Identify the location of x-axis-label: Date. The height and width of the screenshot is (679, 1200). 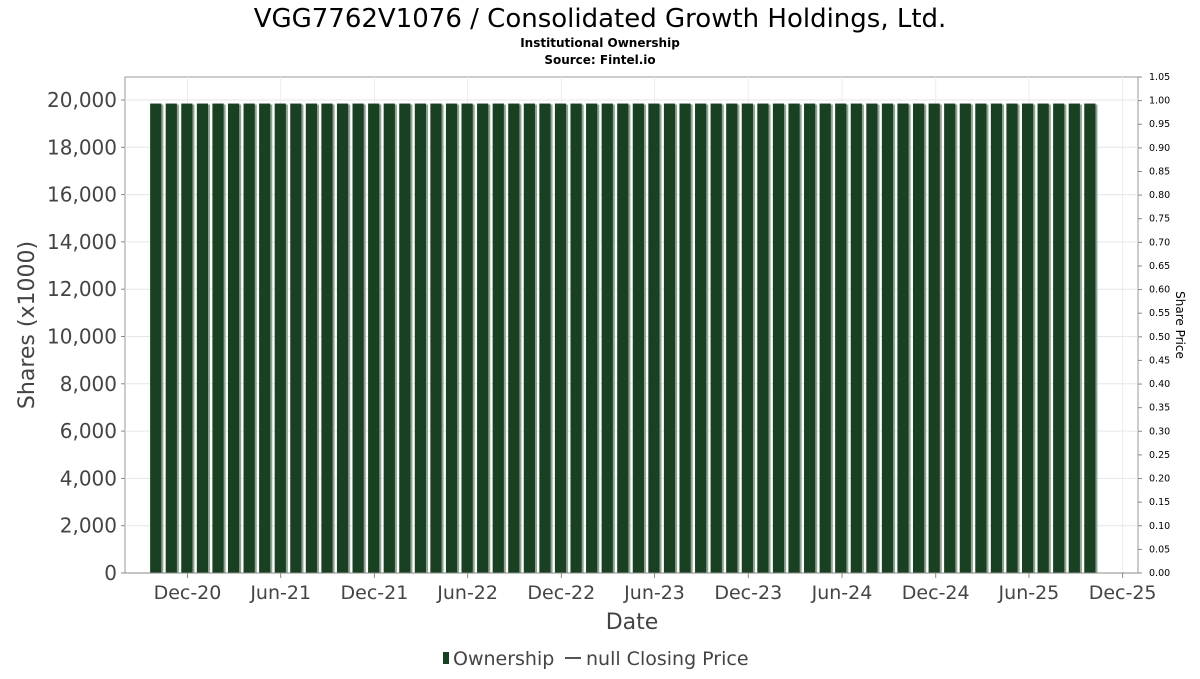
(632, 622).